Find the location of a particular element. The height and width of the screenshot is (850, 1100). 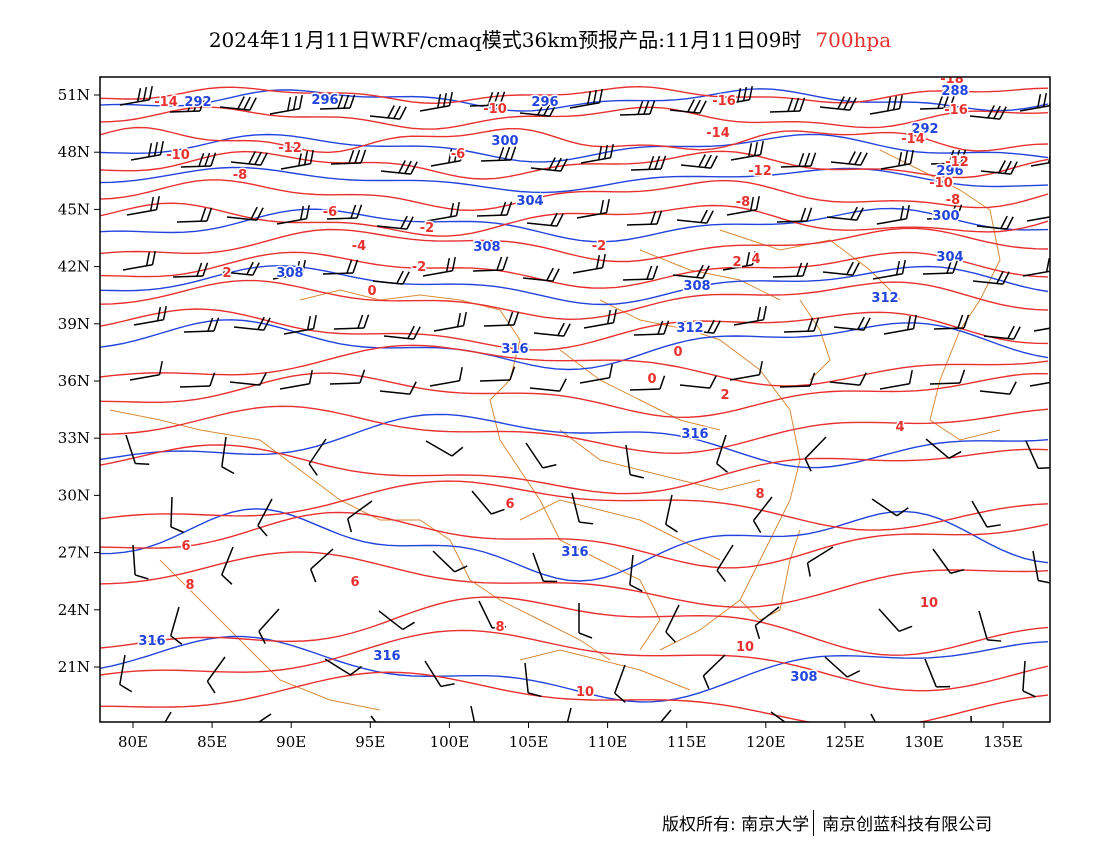

temperature-contour-label: -8 is located at coordinates (953, 200).